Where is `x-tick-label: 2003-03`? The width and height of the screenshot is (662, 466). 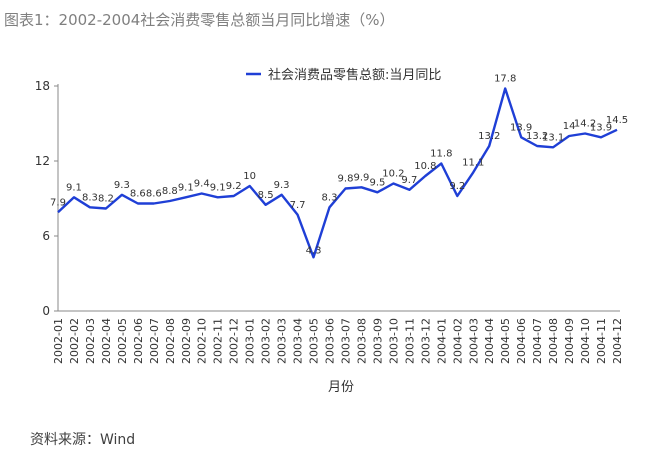 x-tick-label: 2003-03 is located at coordinates (282, 341).